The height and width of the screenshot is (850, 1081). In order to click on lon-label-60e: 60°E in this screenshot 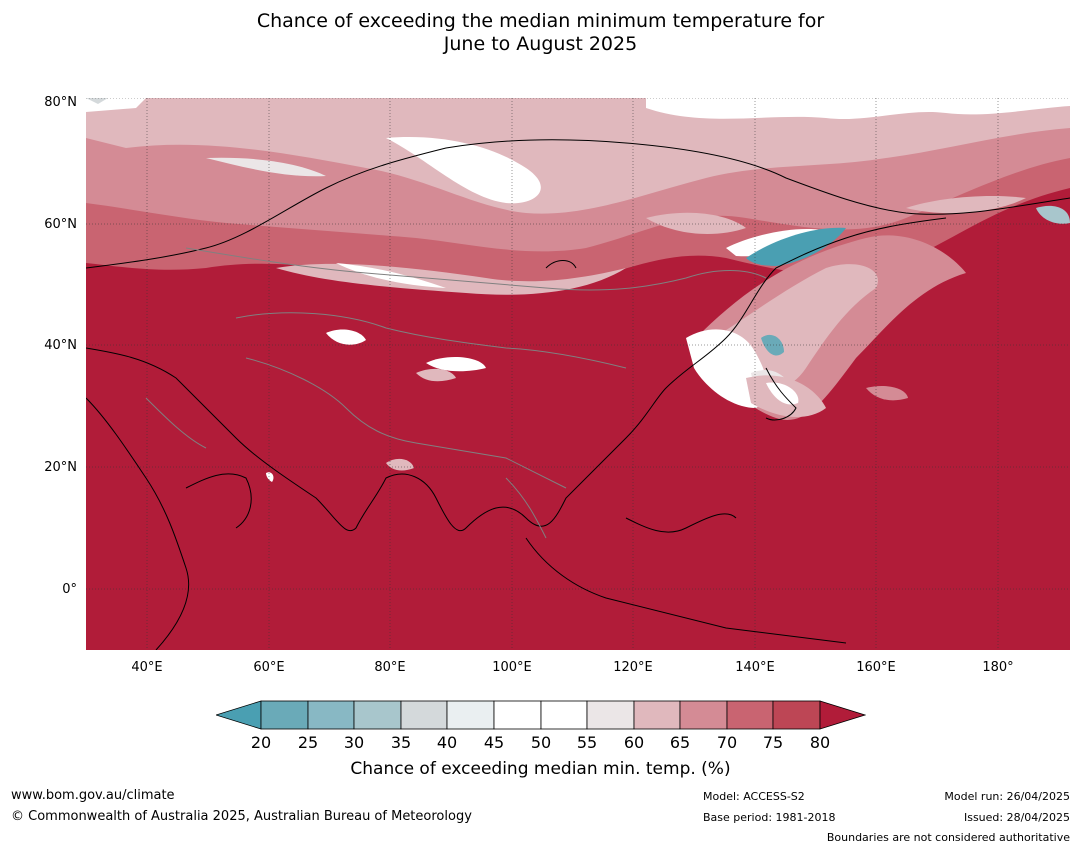, I will do `click(269, 667)`.